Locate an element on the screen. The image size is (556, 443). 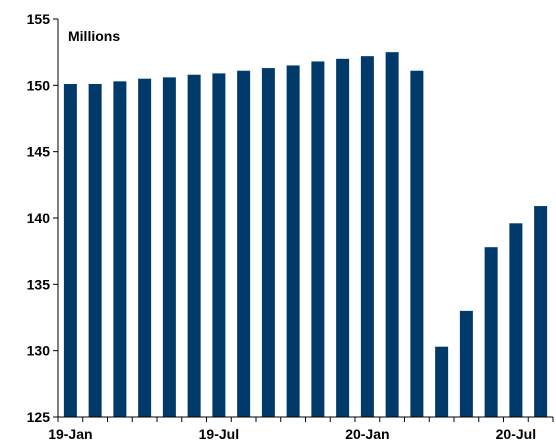
y-tick-label: 130 is located at coordinates (39, 351).